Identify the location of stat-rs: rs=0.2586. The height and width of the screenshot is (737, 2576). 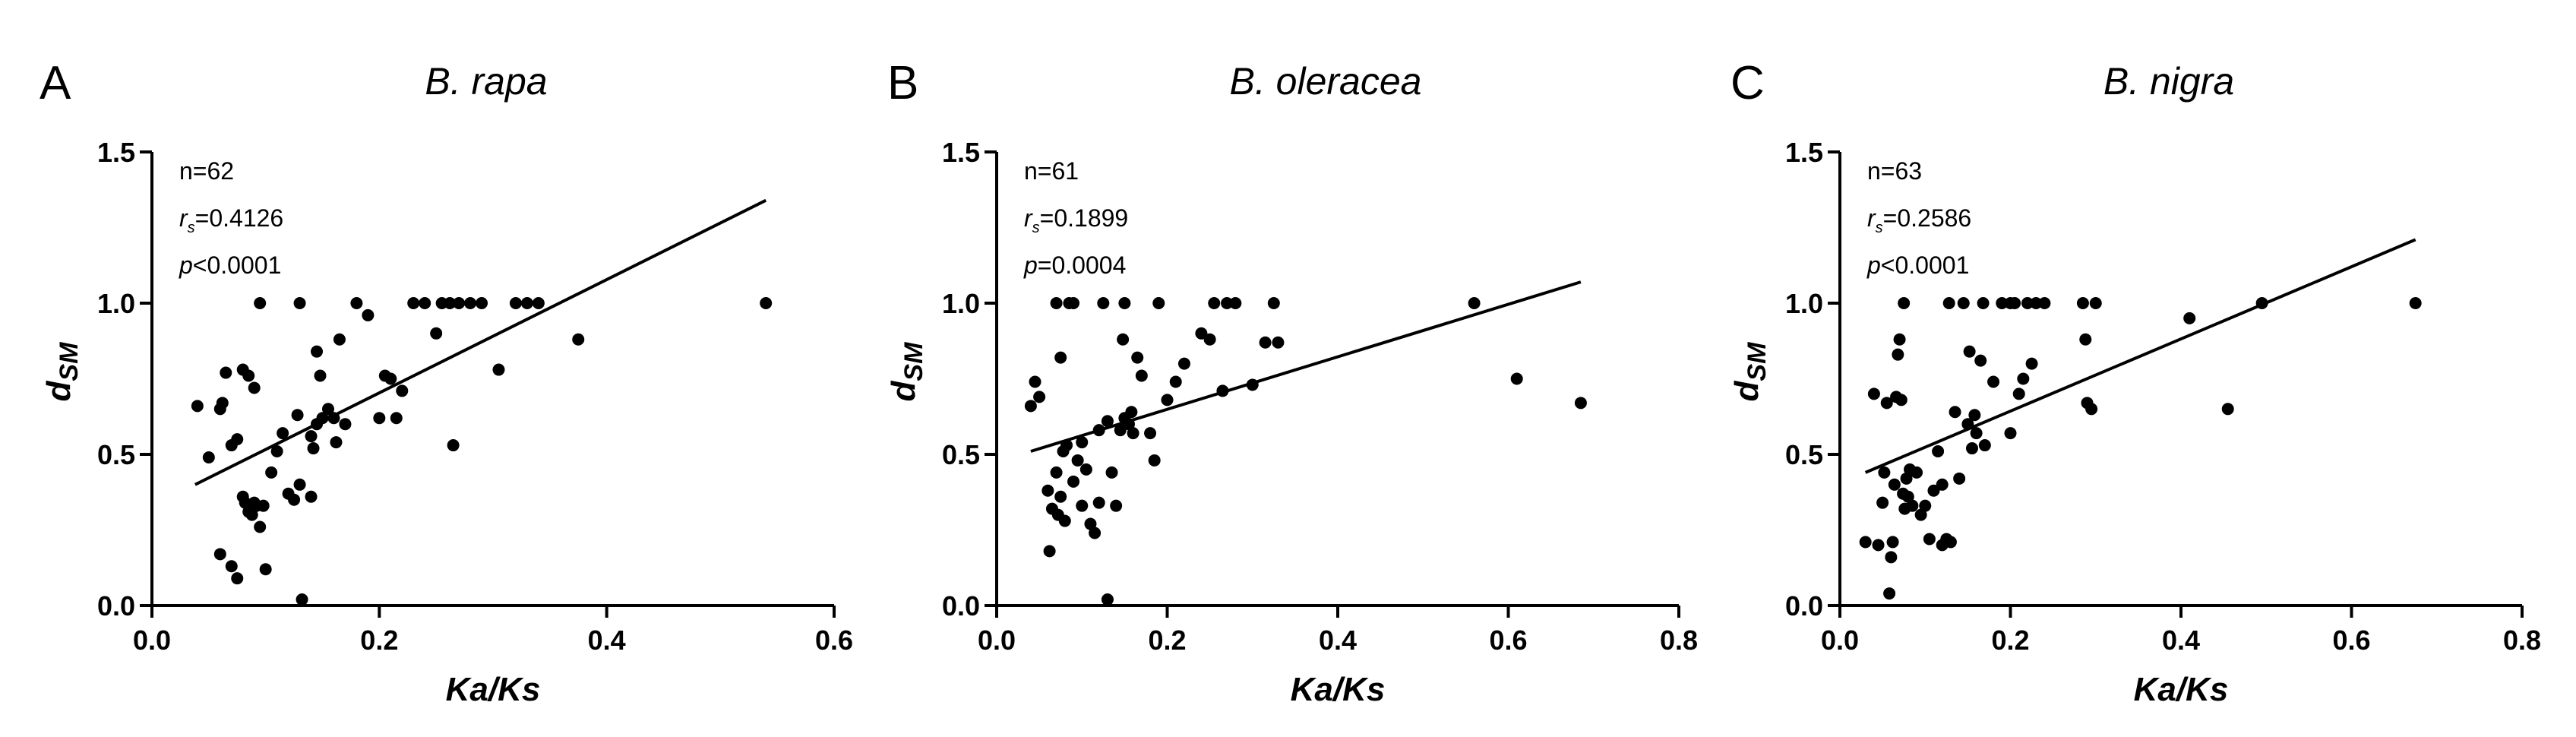
(1919, 220).